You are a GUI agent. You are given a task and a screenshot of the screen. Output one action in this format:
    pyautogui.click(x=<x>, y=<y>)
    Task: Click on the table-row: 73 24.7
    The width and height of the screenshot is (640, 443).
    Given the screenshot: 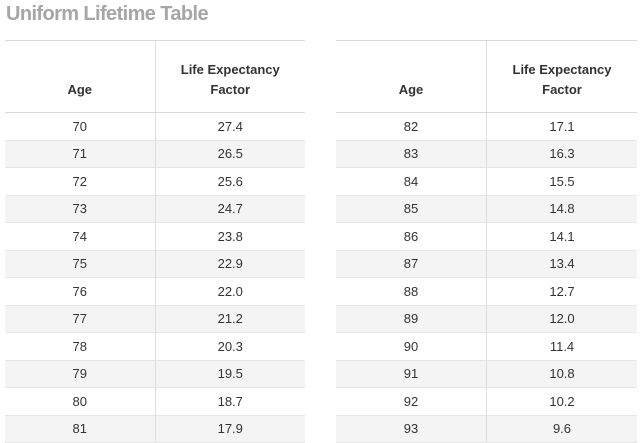 What is the action you would take?
    pyautogui.click(x=155, y=209)
    